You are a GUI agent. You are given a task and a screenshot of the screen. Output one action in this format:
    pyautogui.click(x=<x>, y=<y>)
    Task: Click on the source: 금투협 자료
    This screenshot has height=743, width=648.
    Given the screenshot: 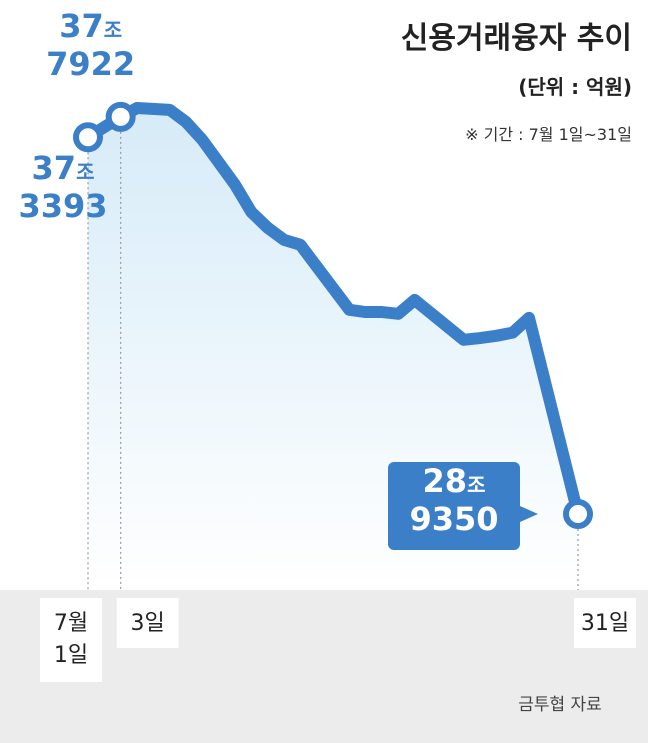 What is the action you would take?
    pyautogui.click(x=560, y=705)
    